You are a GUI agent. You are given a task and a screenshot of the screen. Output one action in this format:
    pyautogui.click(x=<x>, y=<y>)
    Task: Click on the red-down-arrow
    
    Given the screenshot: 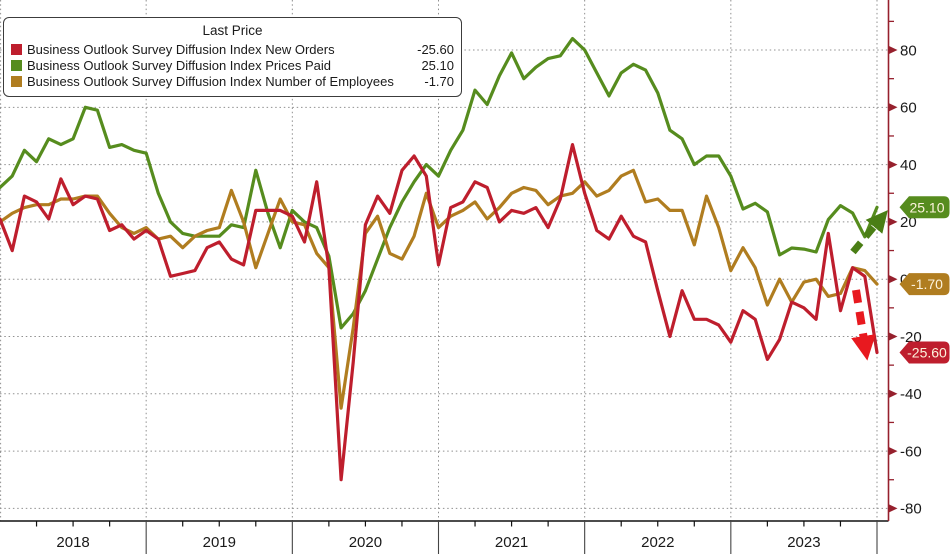 What is the action you would take?
    pyautogui.click(x=863, y=325)
    